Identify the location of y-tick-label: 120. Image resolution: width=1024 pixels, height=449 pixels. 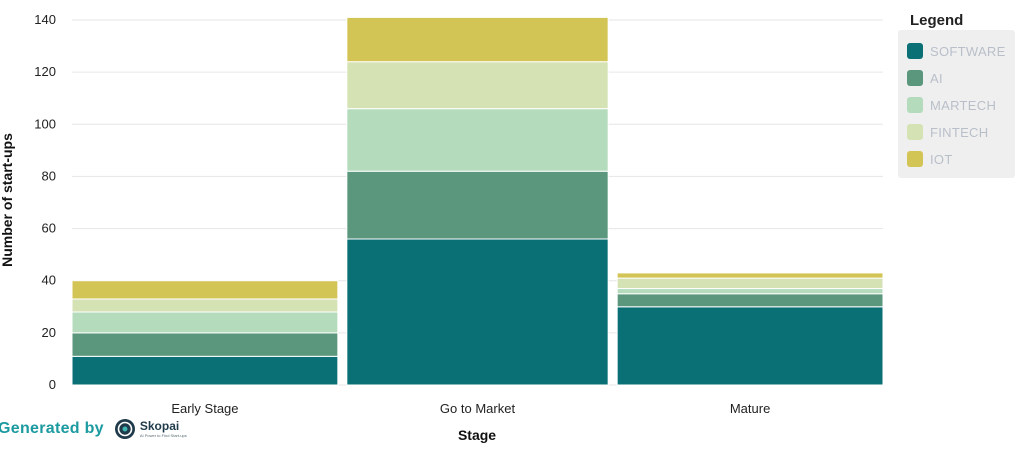
(45, 71).